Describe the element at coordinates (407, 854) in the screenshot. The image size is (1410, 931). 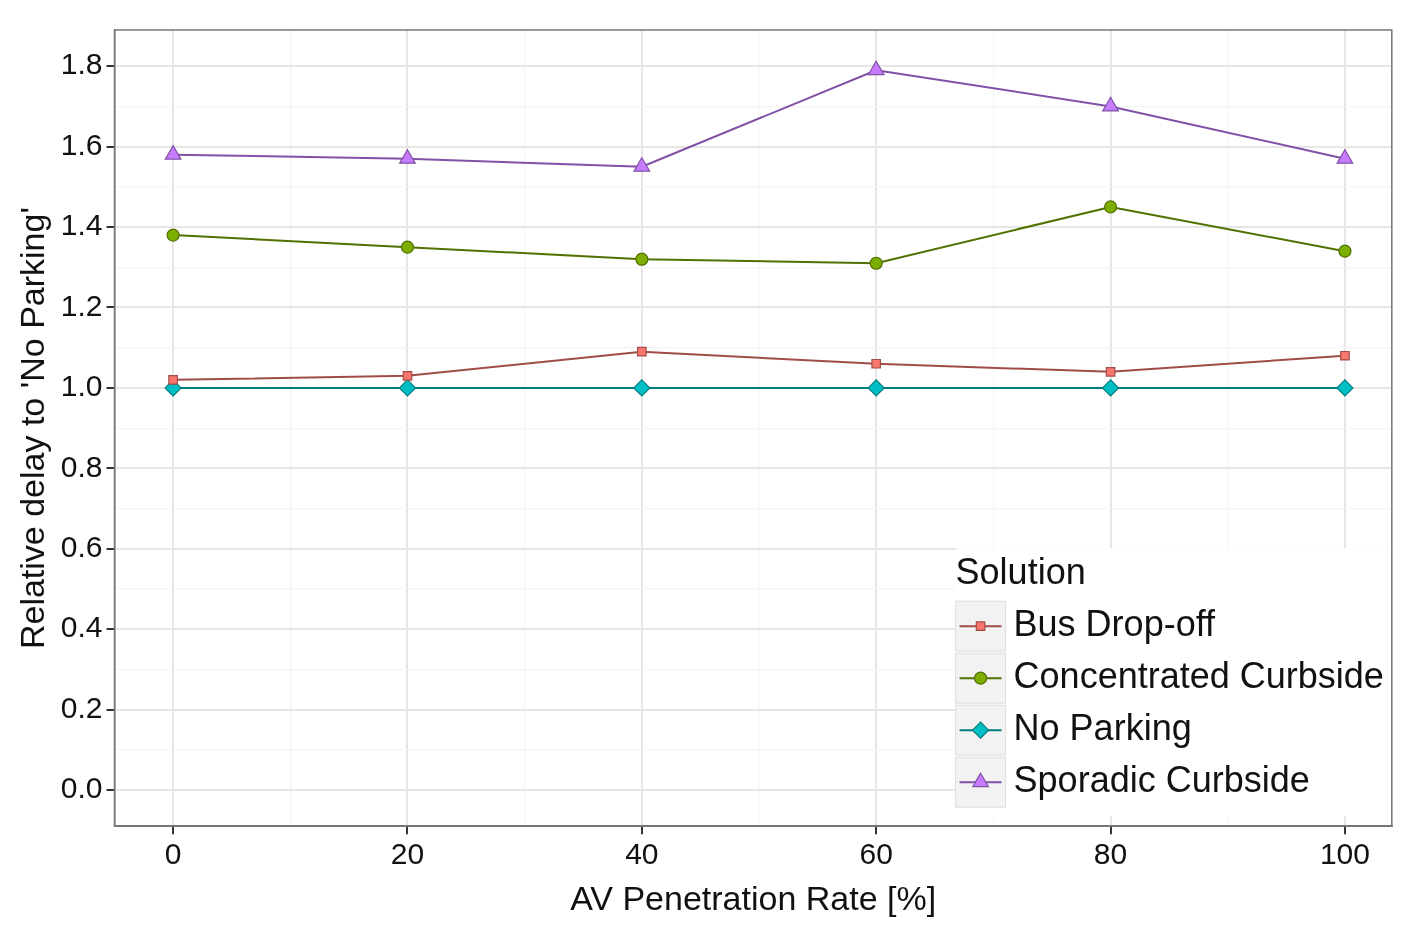
I see `x-tick-label: 20` at that location.